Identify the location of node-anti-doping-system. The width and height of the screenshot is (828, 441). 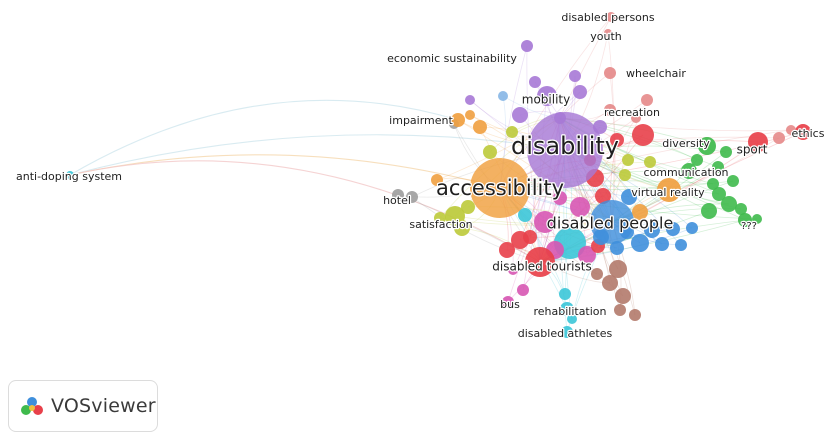
(70, 175).